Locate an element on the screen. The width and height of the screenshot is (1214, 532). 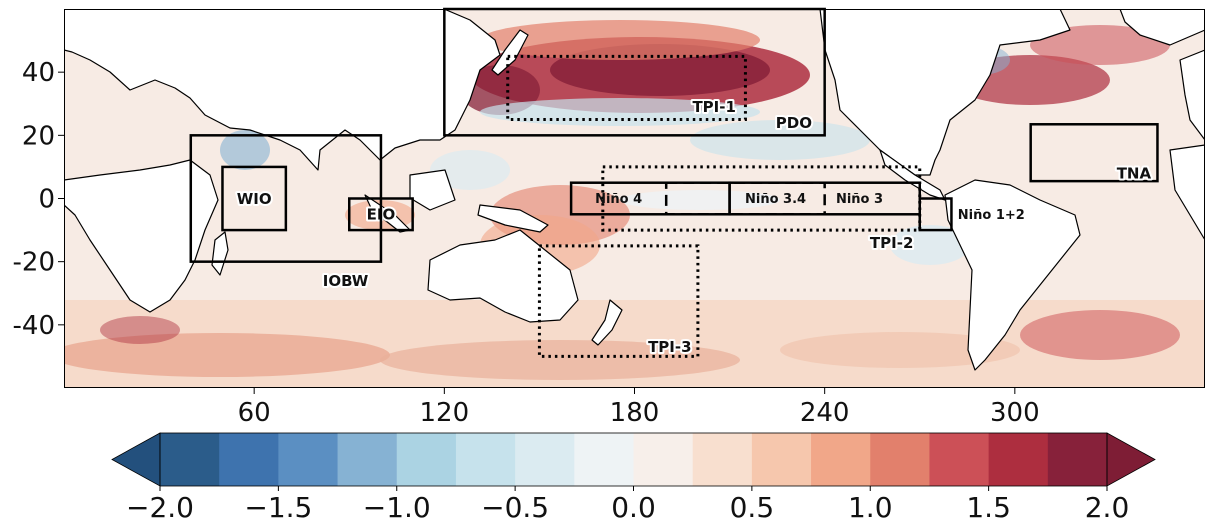
colorbar-tick-label: −1.0 is located at coordinates (397, 507).